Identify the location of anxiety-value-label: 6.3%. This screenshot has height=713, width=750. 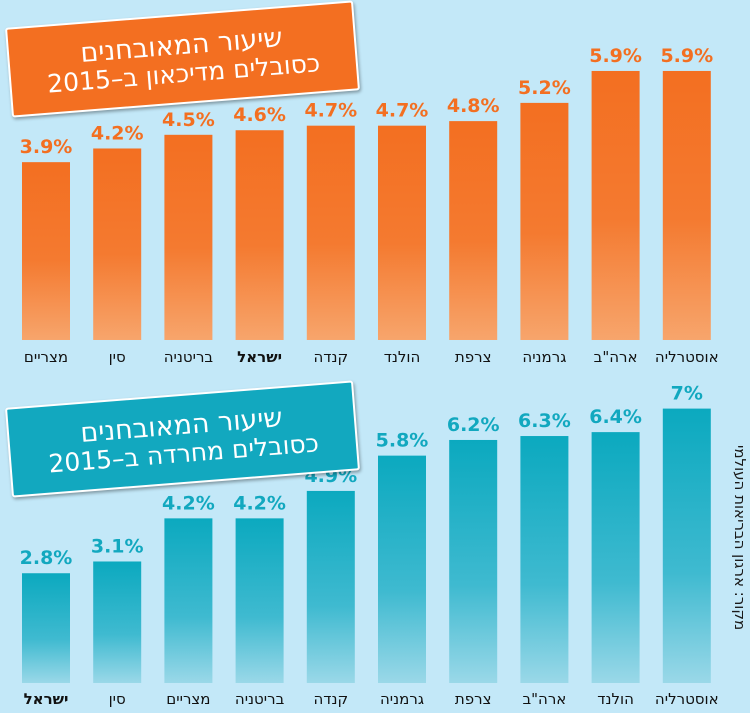
(544, 421).